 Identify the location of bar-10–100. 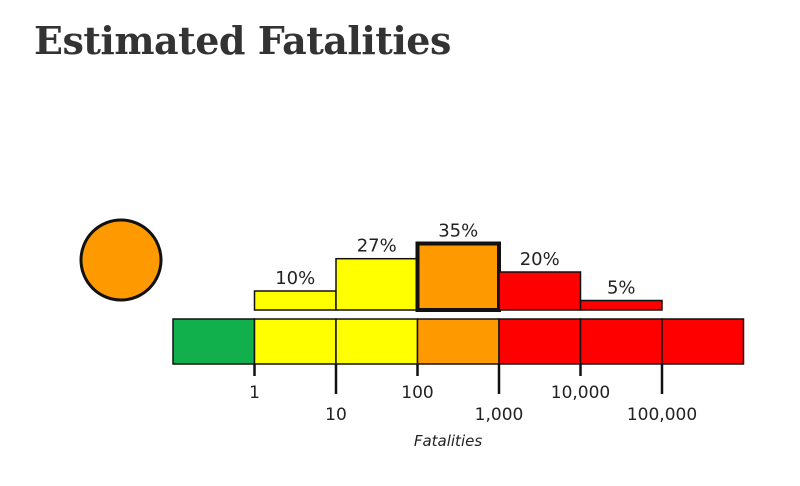
(377, 284).